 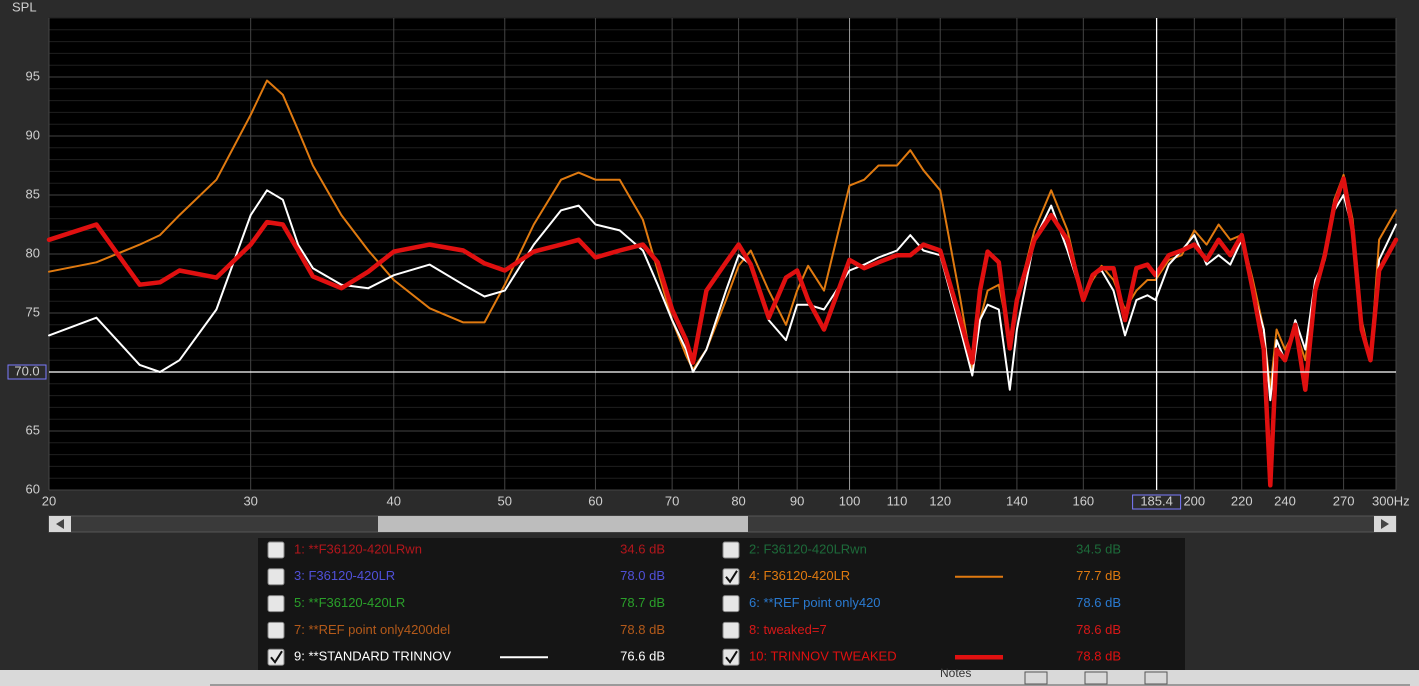 I want to click on x-tick-label: 140, so click(x=1017, y=500).